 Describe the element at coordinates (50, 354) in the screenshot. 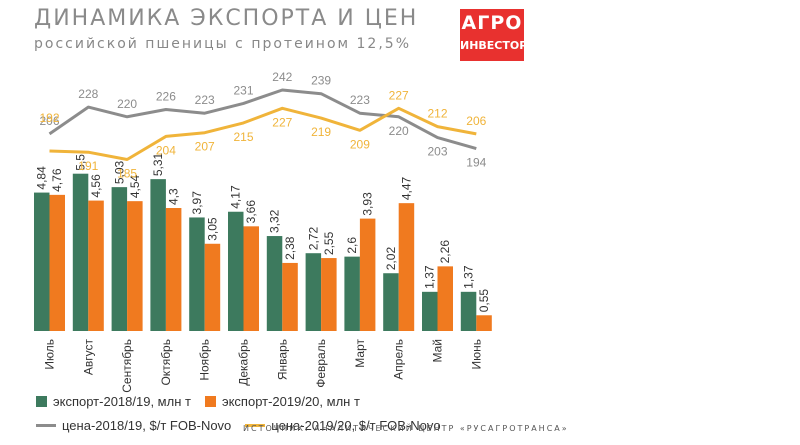

I see `category-label: Июль` at that location.